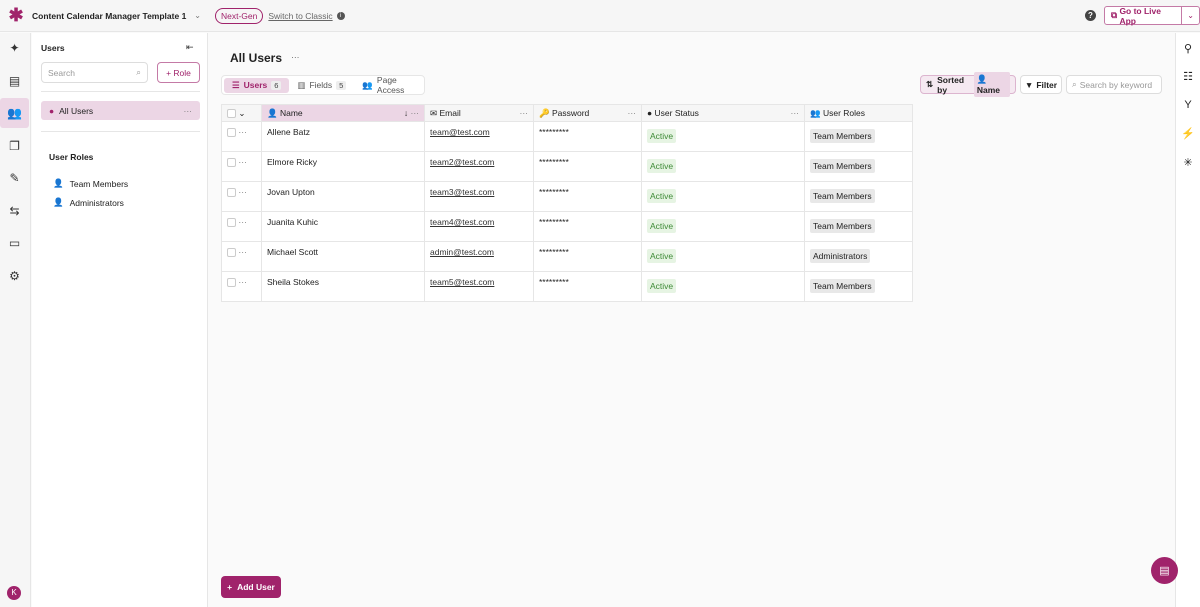  What do you see at coordinates (14, 275) in the screenshot?
I see `gear-icon: ⚙` at bounding box center [14, 275].